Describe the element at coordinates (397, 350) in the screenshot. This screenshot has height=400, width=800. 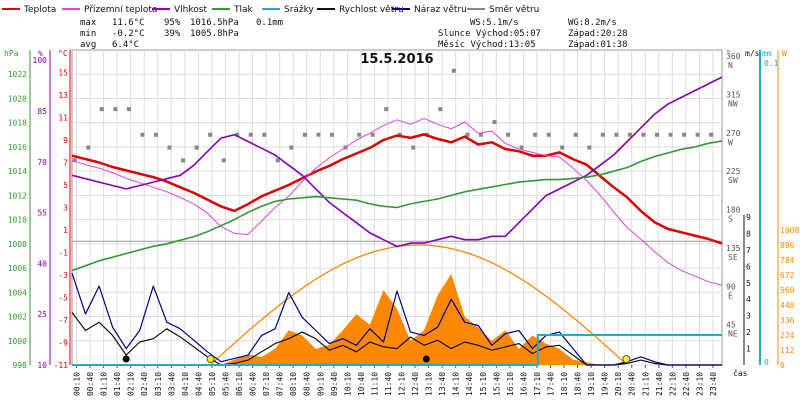
I see `series-rain` at that location.